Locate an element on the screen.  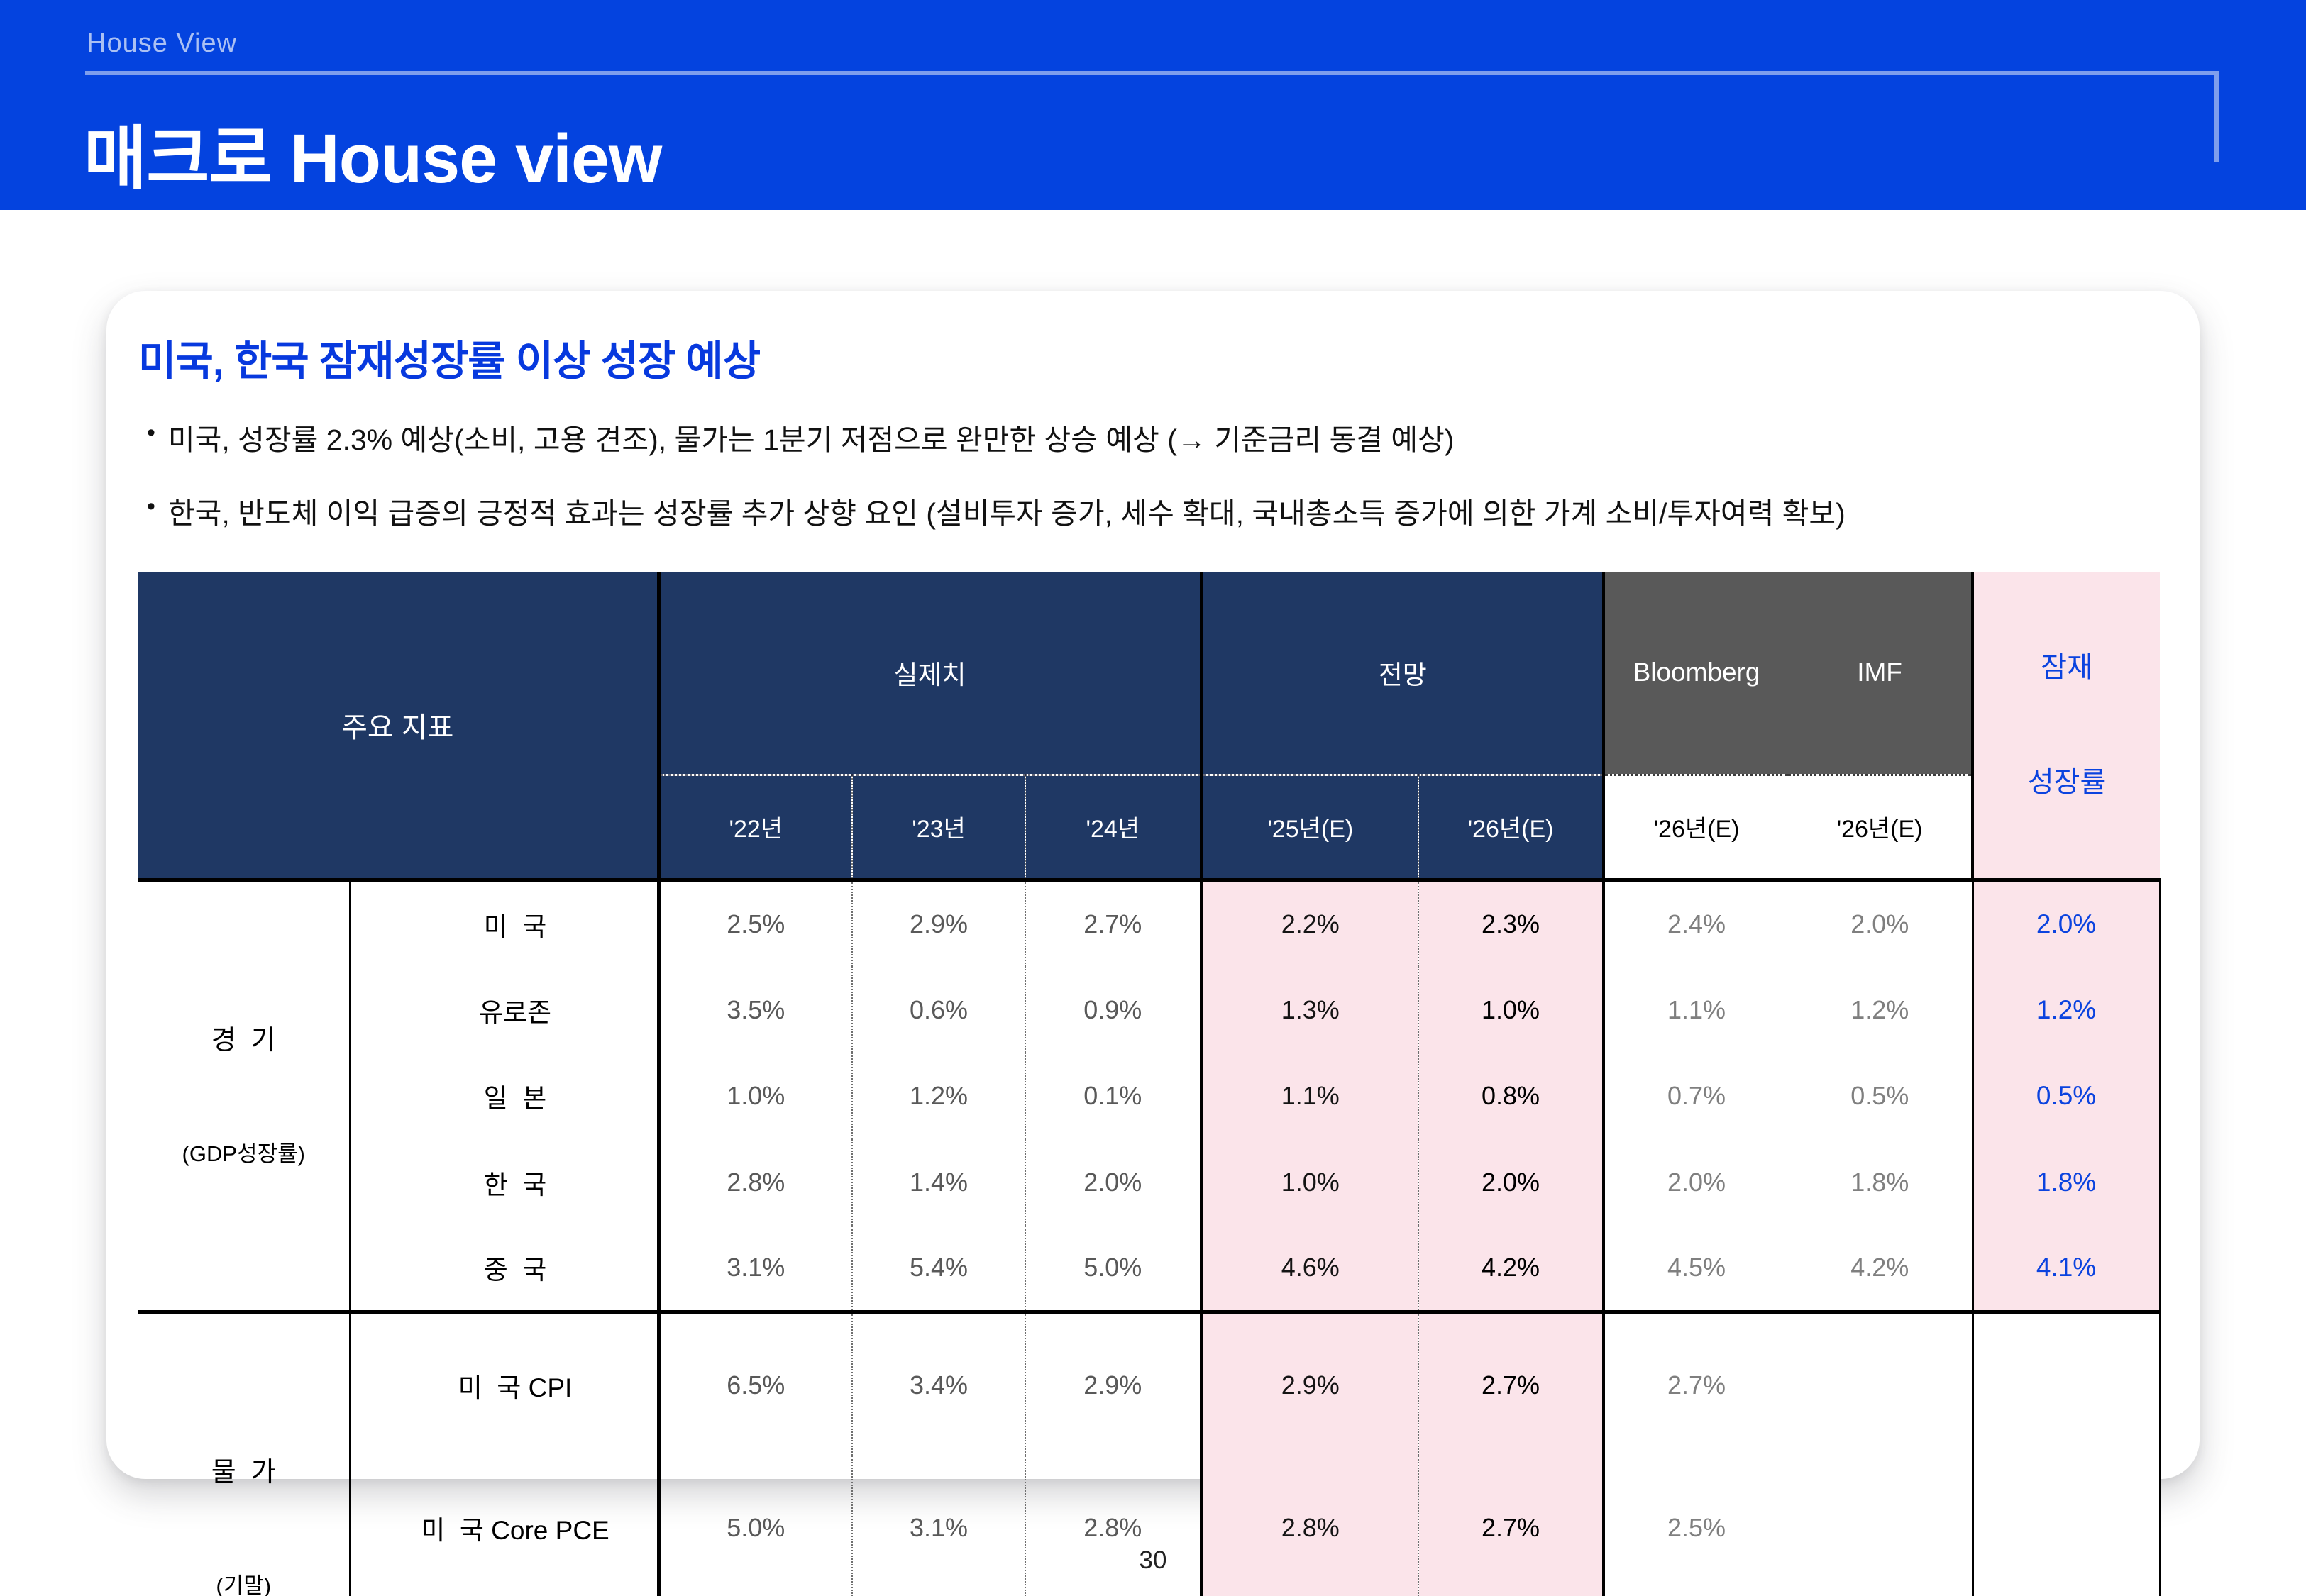
value-cell: 2.4% is located at coordinates (1695, 922).